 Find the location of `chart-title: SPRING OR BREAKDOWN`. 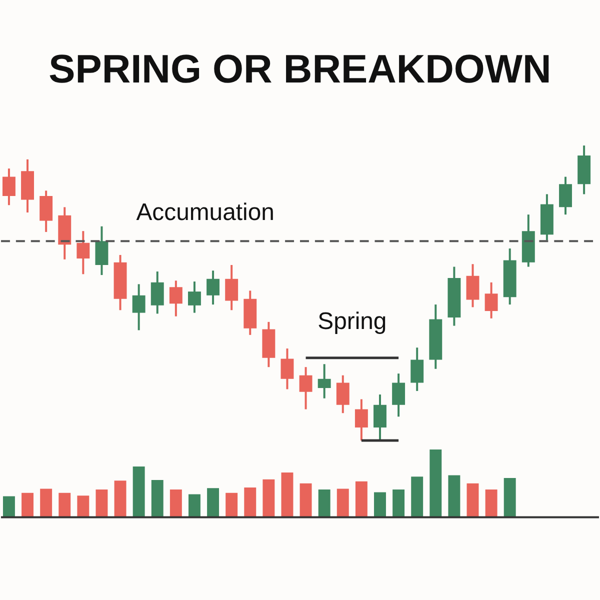

chart-title: SPRING OR BREAKDOWN is located at coordinates (300, 70).